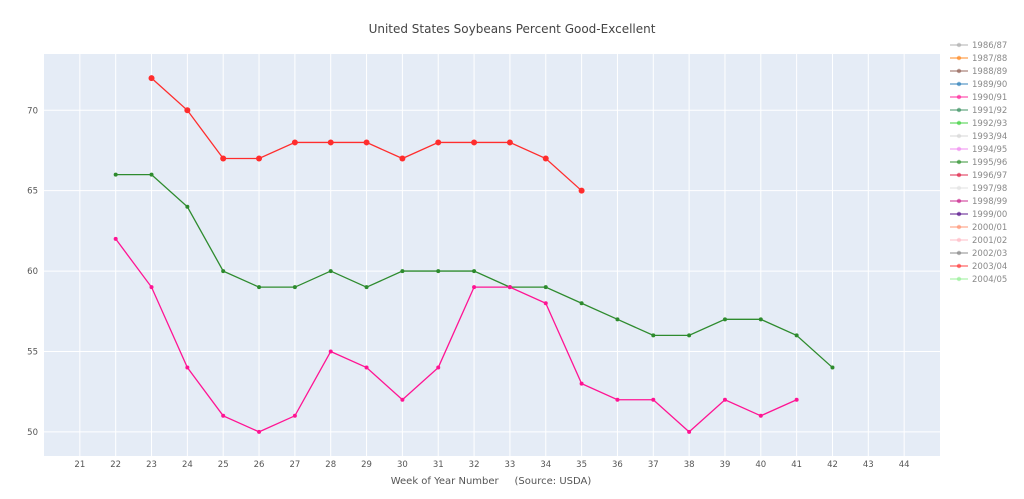 The width and height of the screenshot is (1024, 499). I want to click on legend-label: 2004/05, so click(989, 280).